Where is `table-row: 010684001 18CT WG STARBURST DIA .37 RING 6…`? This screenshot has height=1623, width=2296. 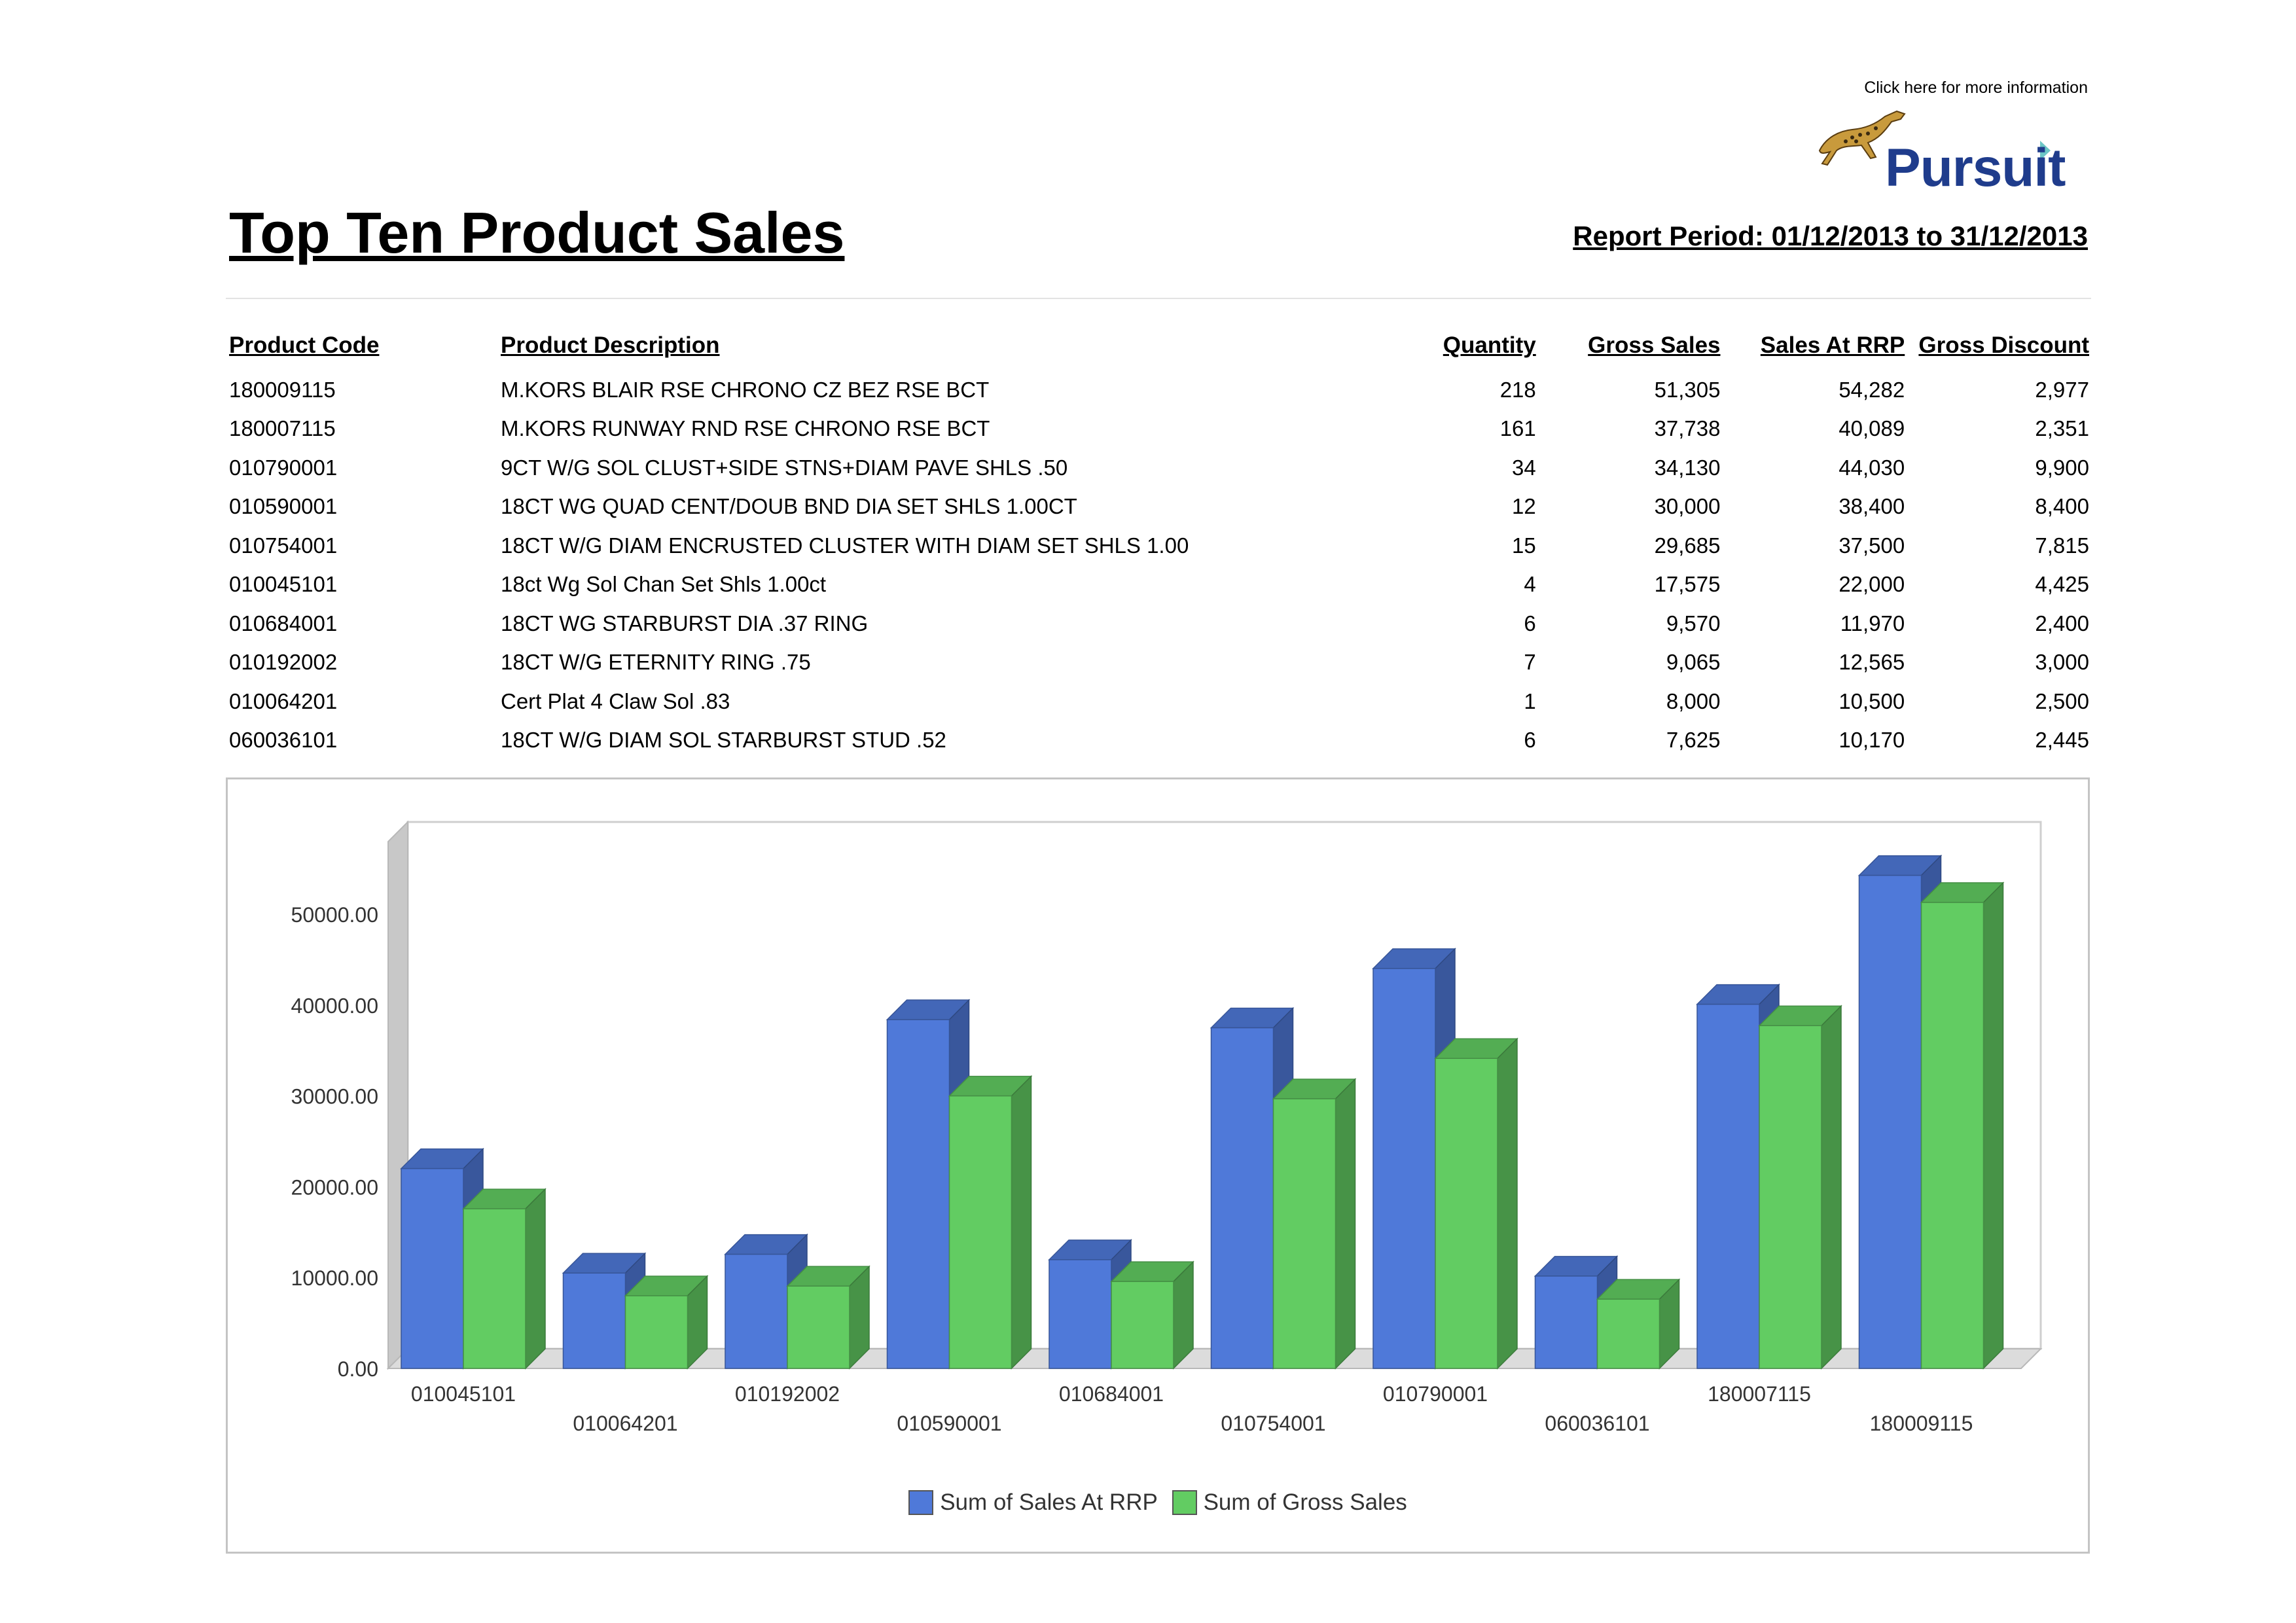
table-row: 010684001 18CT WG STARBURST DIA .37 RING 6… is located at coordinates (1159, 623).